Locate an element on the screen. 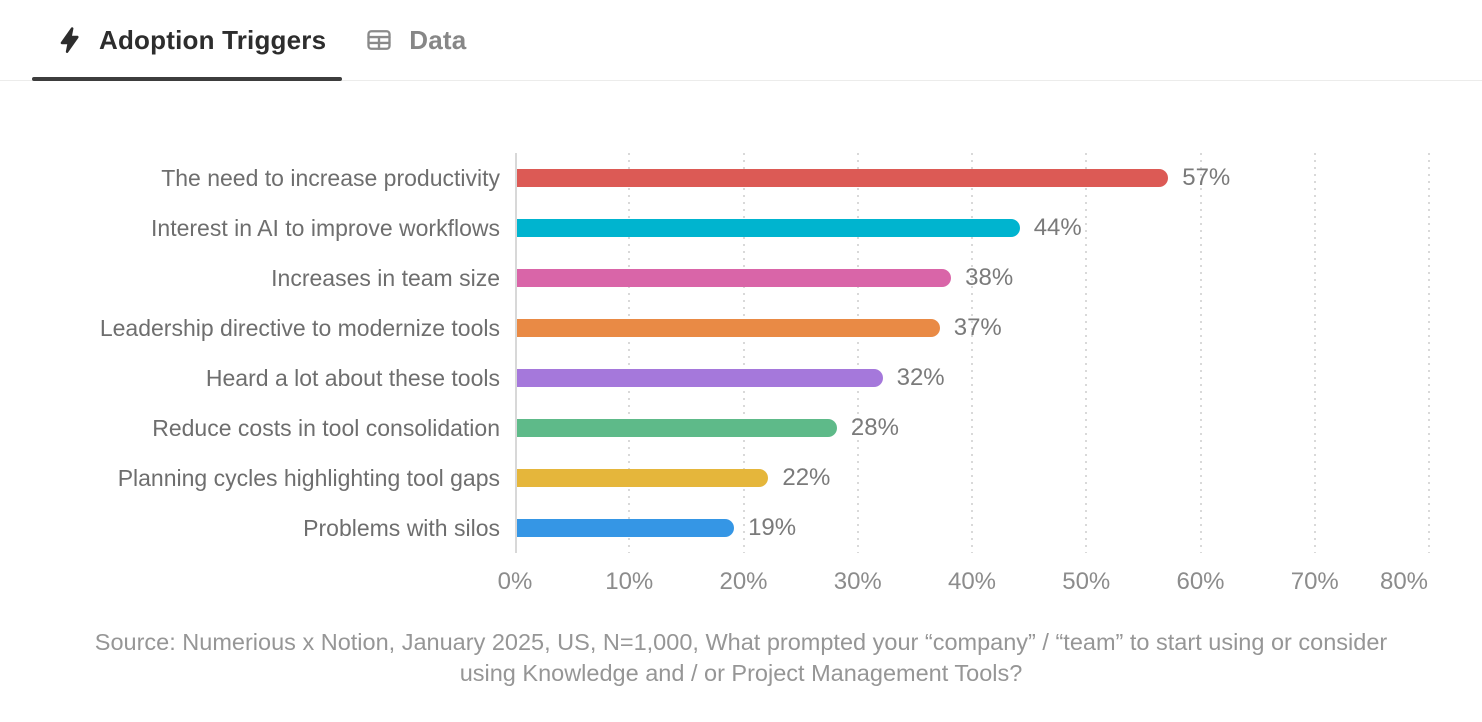 Image resolution: width=1482 pixels, height=722 pixels. bar-row: 44% is located at coordinates (973, 228).